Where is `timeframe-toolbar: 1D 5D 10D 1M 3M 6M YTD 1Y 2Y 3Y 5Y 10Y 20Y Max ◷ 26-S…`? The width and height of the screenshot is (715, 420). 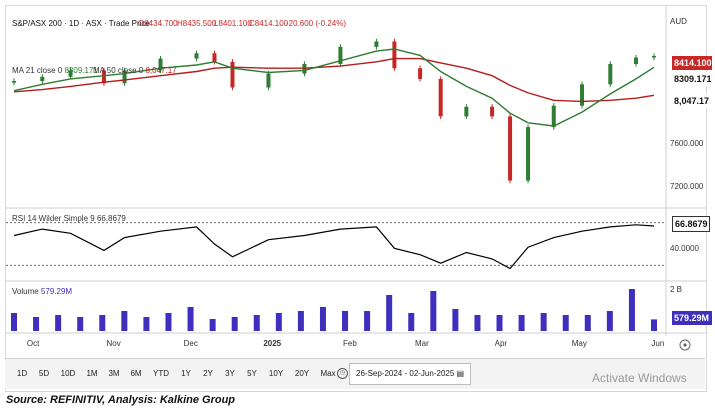
timeframe-toolbar: 1D 5D 10D 1M 3M 6M YTD 1Y 2Y 3Y 5Y 10Y 20Y Max ◷ 26-S… is located at coordinates (355, 373).